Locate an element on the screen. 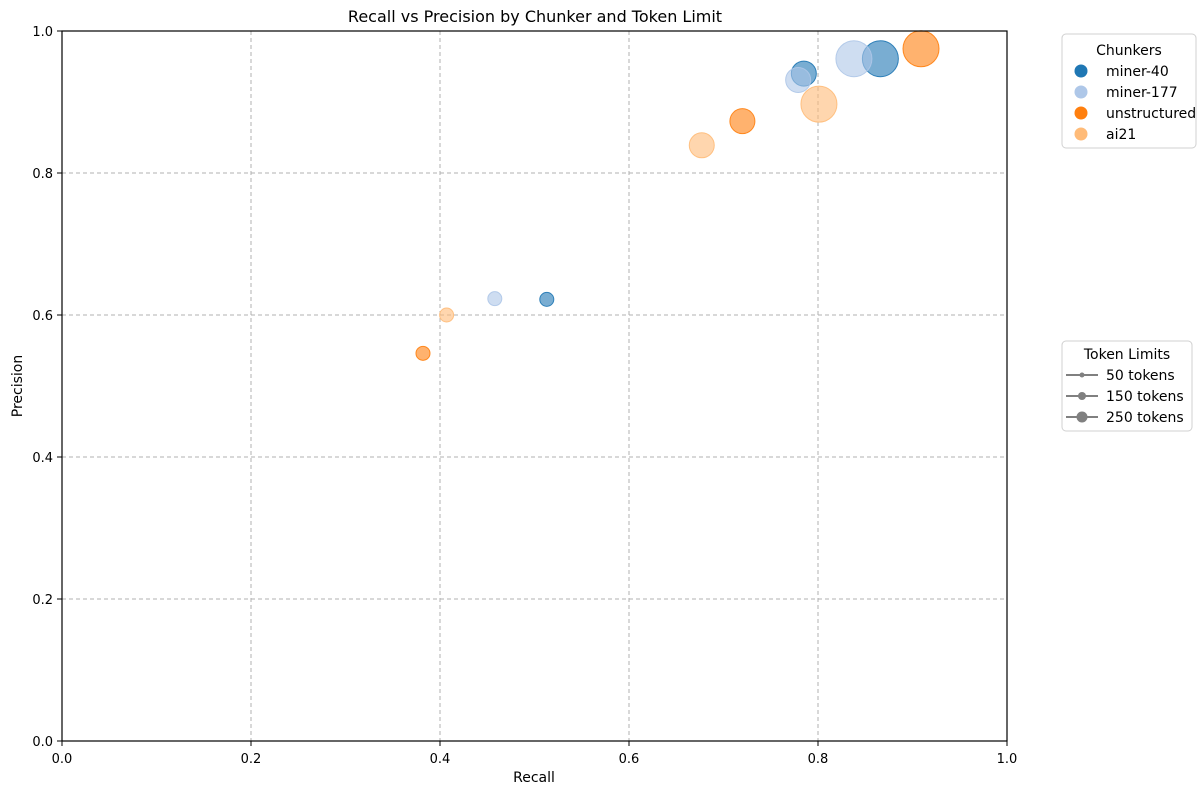 The height and width of the screenshot is (796, 1200). y-tick-label: 0.8 is located at coordinates (42, 174).